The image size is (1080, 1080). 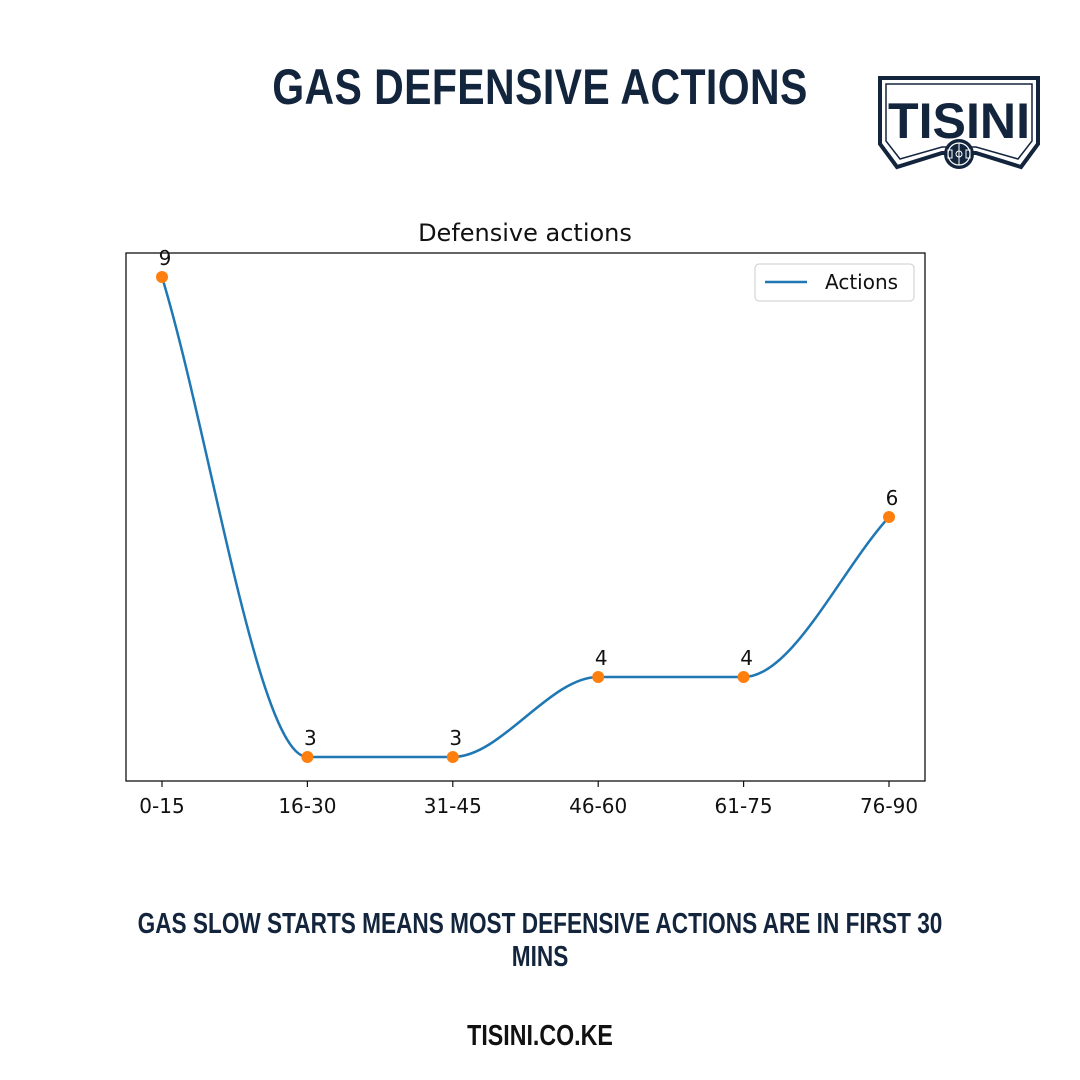 I want to click on football-pitch-icon, so click(x=959, y=154).